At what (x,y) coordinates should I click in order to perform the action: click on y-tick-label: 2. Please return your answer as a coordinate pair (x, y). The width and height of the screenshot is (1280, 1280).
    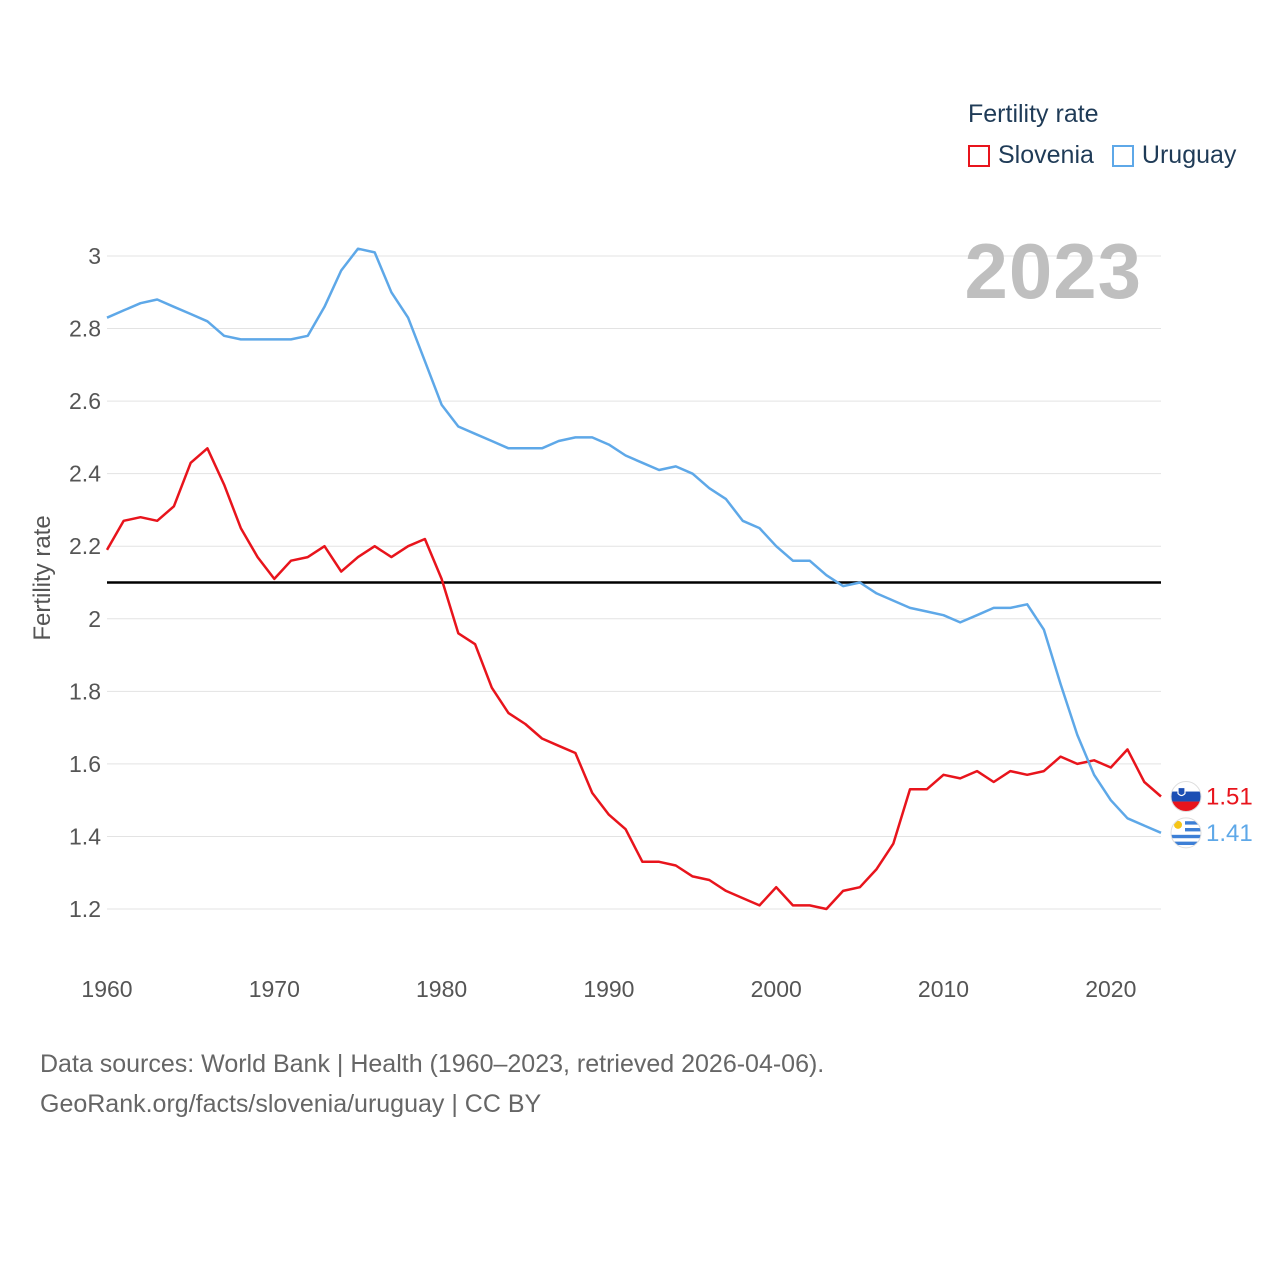
    Looking at the image, I should click on (94, 619).